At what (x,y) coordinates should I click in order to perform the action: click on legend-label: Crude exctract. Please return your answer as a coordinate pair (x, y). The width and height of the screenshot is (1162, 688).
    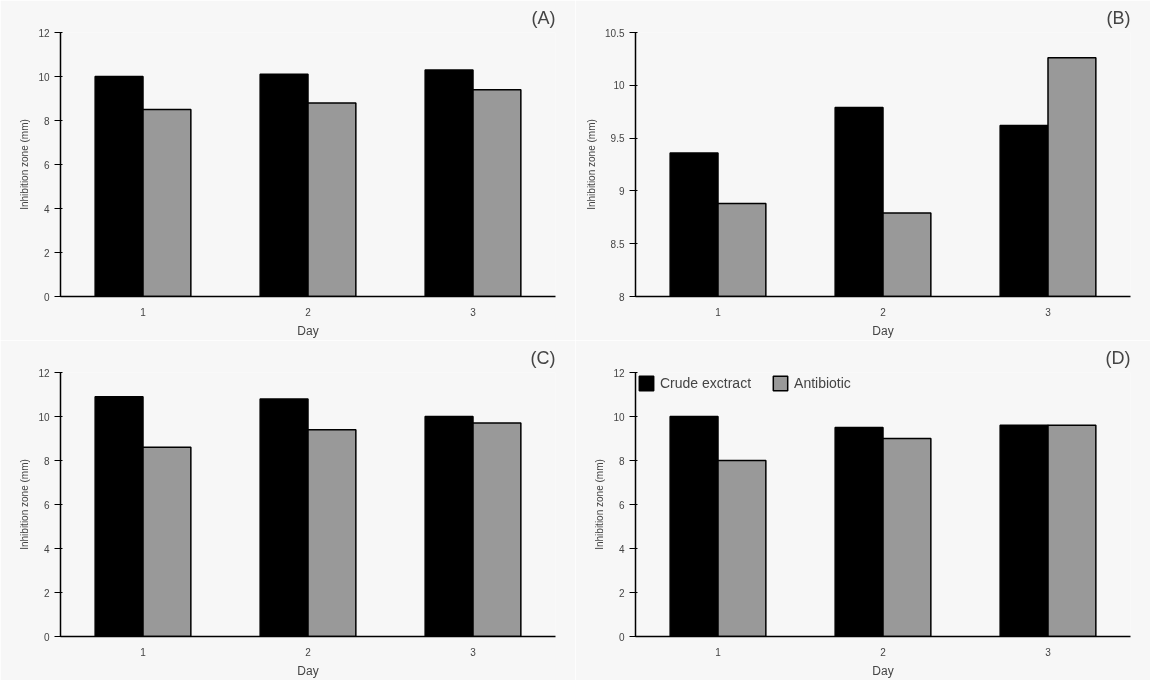
    Looking at the image, I should click on (706, 383).